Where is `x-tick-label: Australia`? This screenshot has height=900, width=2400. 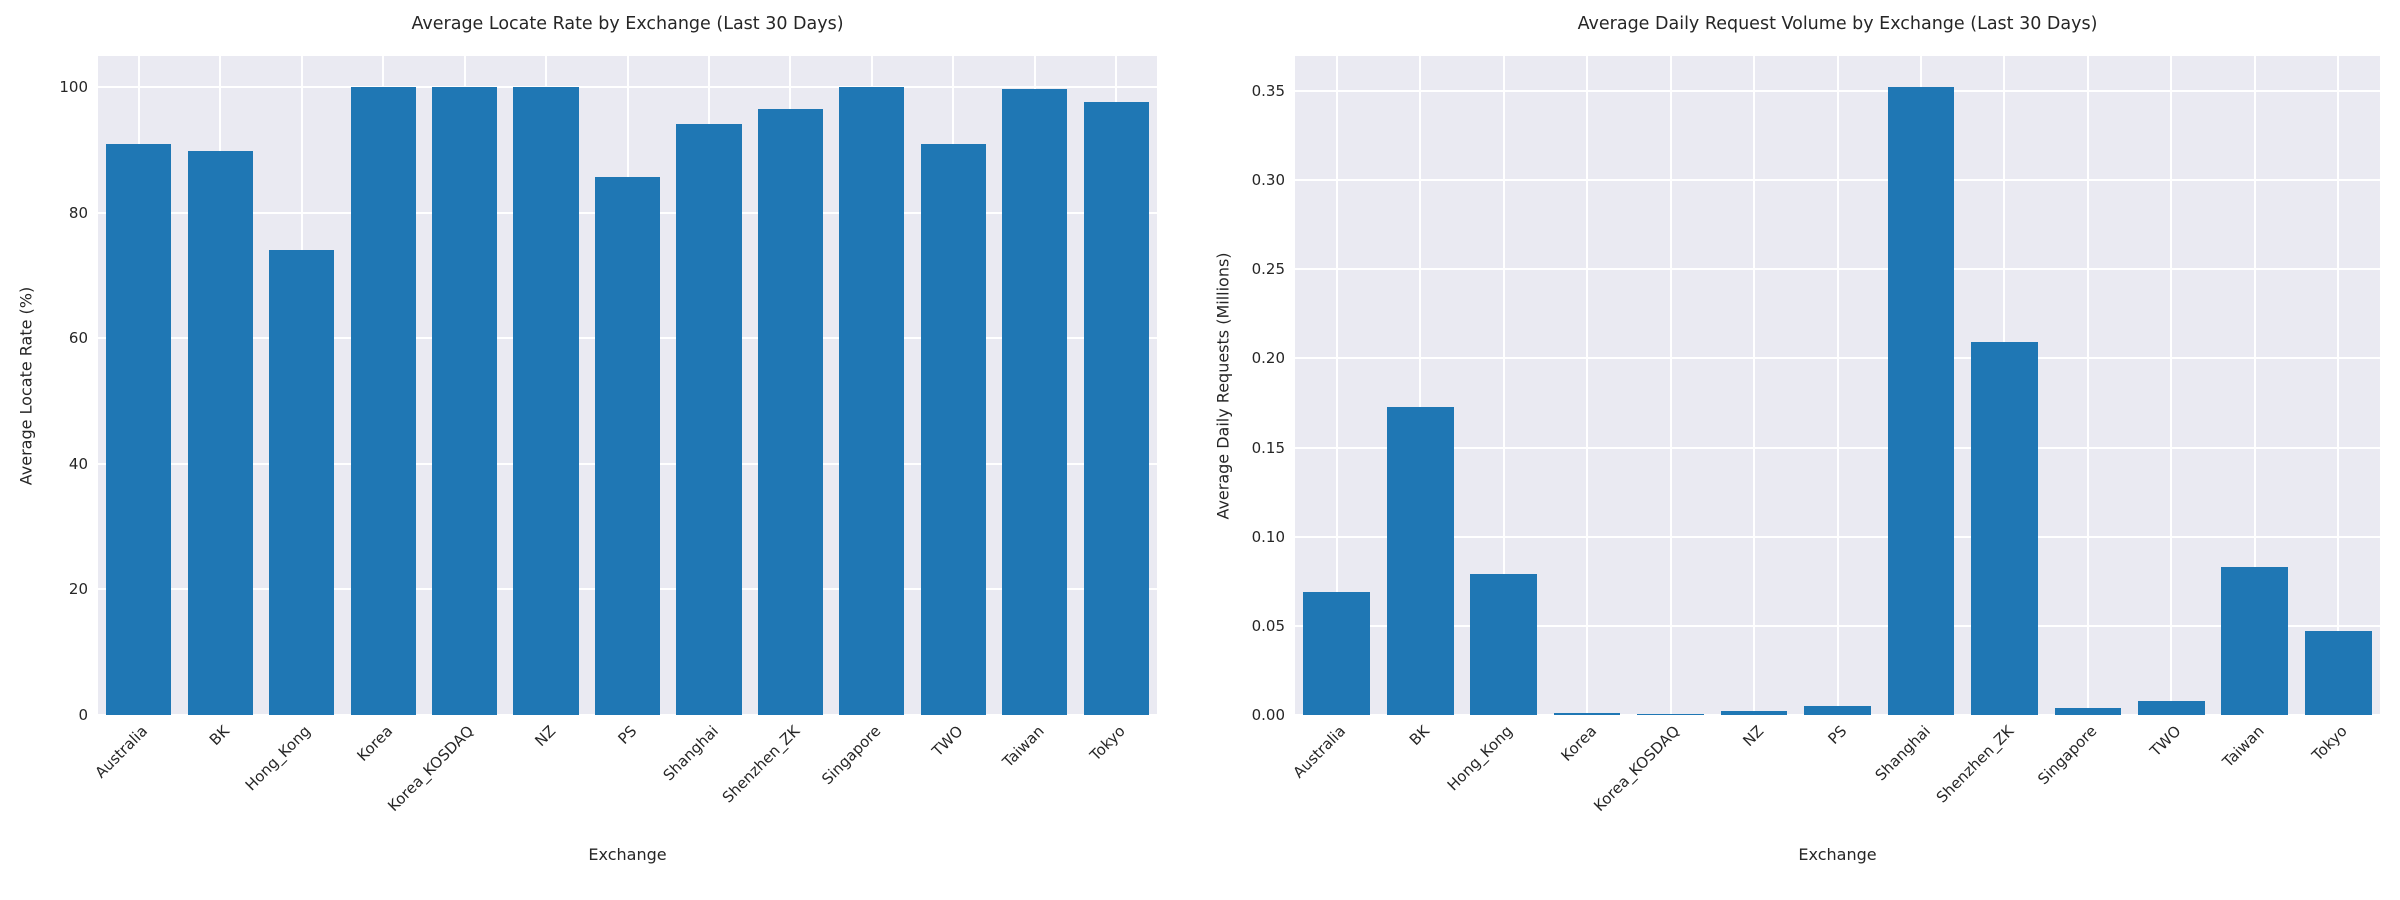 x-tick-label: Australia is located at coordinates (1319, 752).